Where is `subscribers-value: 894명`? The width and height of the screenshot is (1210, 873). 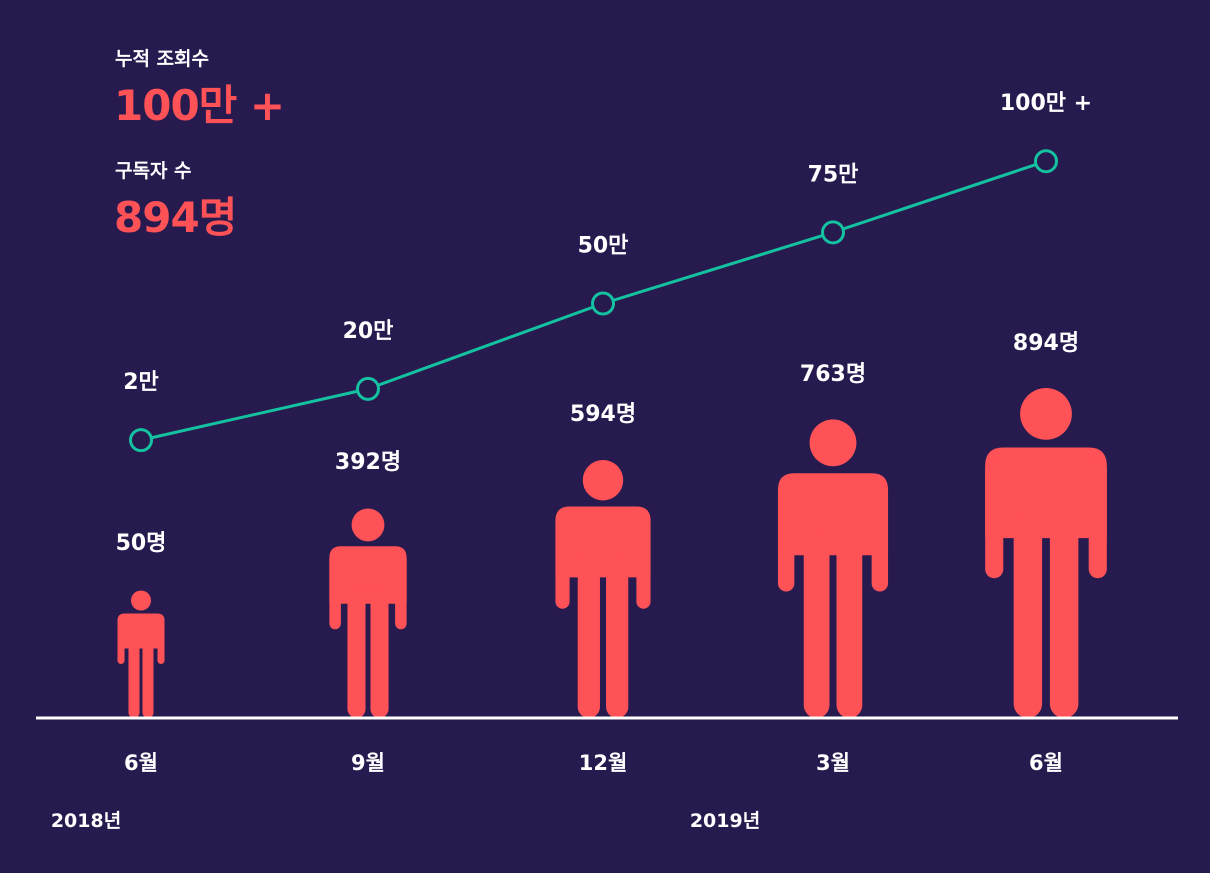
subscribers-value: 894명 is located at coordinates (175, 217).